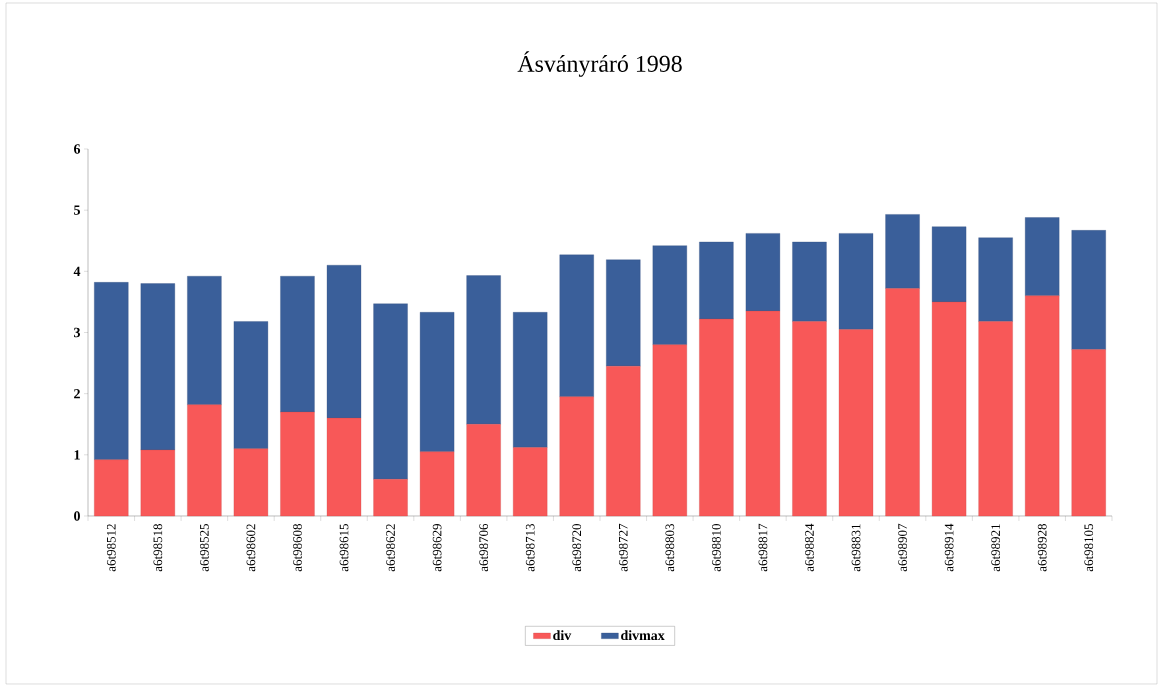 The image size is (1161, 687). What do you see at coordinates (204, 548) in the screenshot?
I see `x-tick-label: a6t98525` at bounding box center [204, 548].